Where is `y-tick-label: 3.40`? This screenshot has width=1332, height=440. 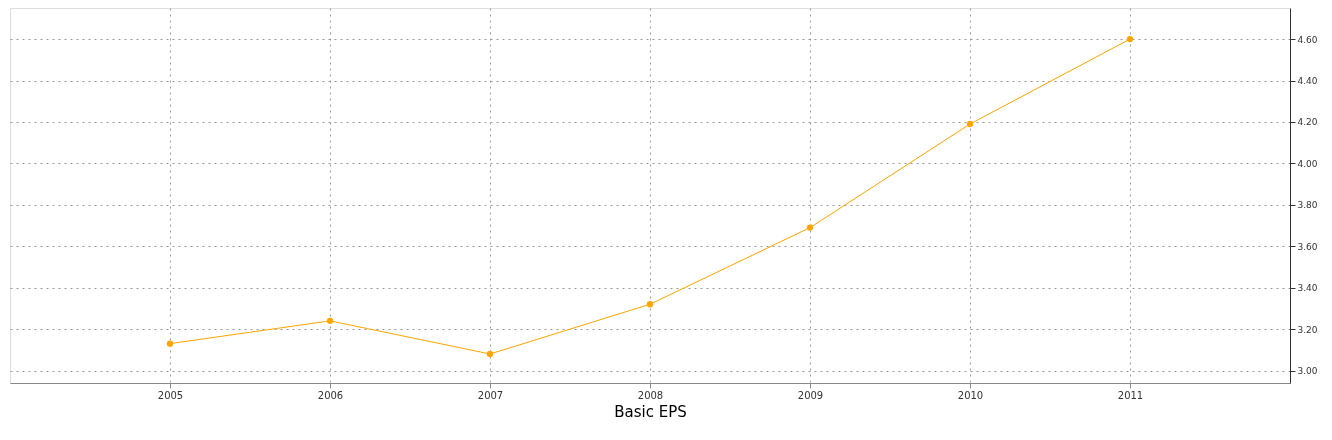 y-tick-label: 3.40 is located at coordinates (1307, 288).